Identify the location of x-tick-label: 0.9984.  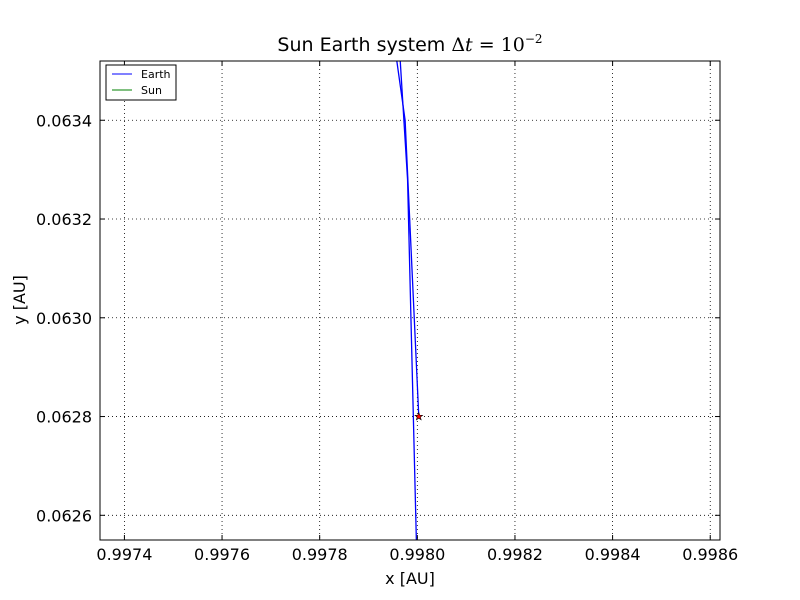
(613, 554).